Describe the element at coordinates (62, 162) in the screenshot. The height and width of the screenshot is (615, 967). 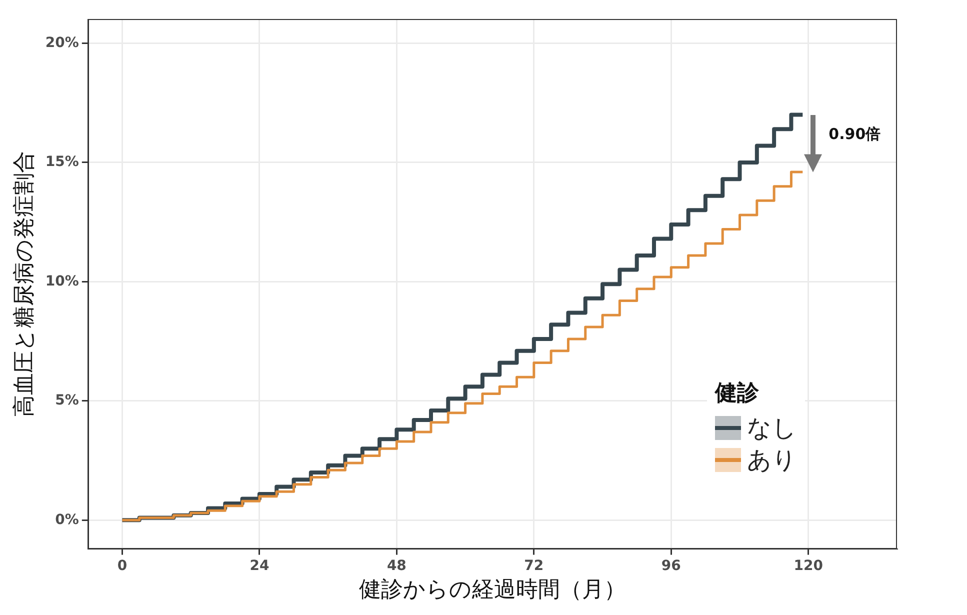
I see `y-tick-label: 15%` at that location.